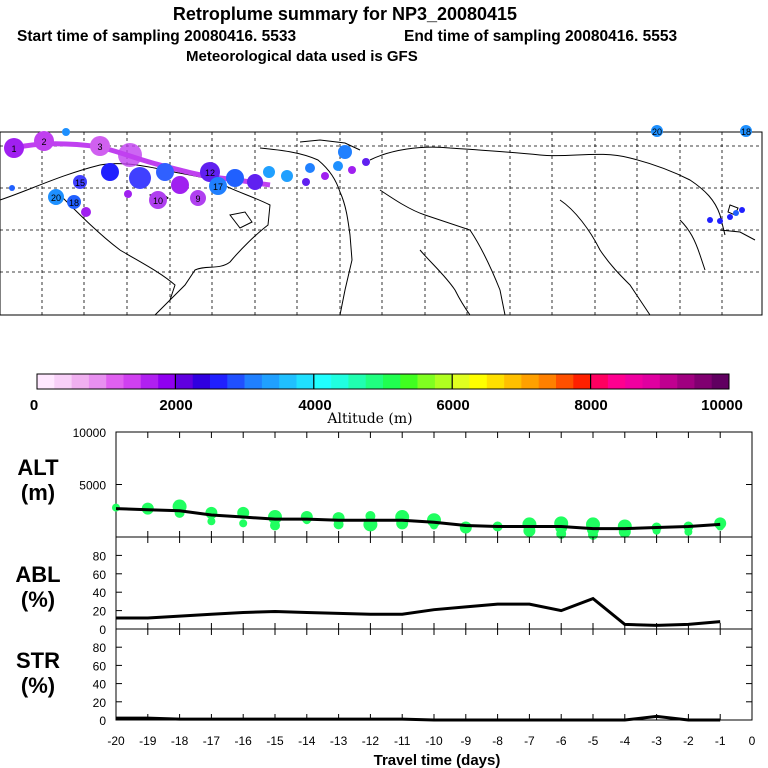 Image resolution: width=768 pixels, height=768 pixels. What do you see at coordinates (434, 741) in the screenshot?
I see `x-tick-label: -10` at bounding box center [434, 741].